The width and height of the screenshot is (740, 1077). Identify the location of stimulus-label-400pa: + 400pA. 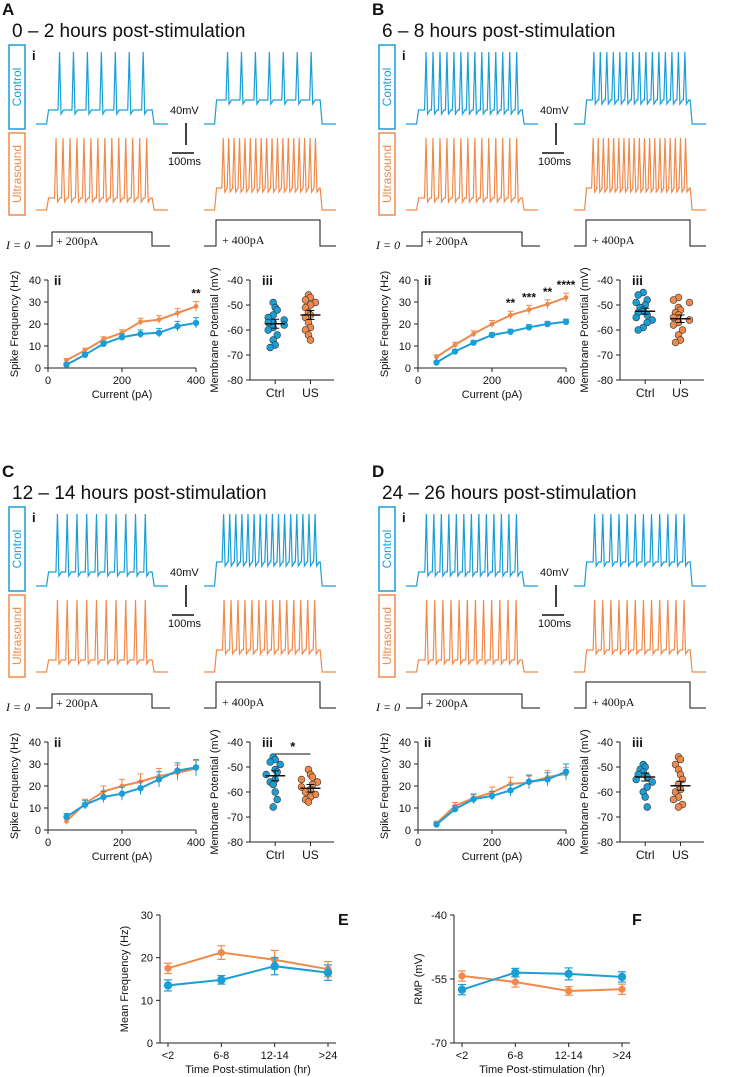
(243, 702).